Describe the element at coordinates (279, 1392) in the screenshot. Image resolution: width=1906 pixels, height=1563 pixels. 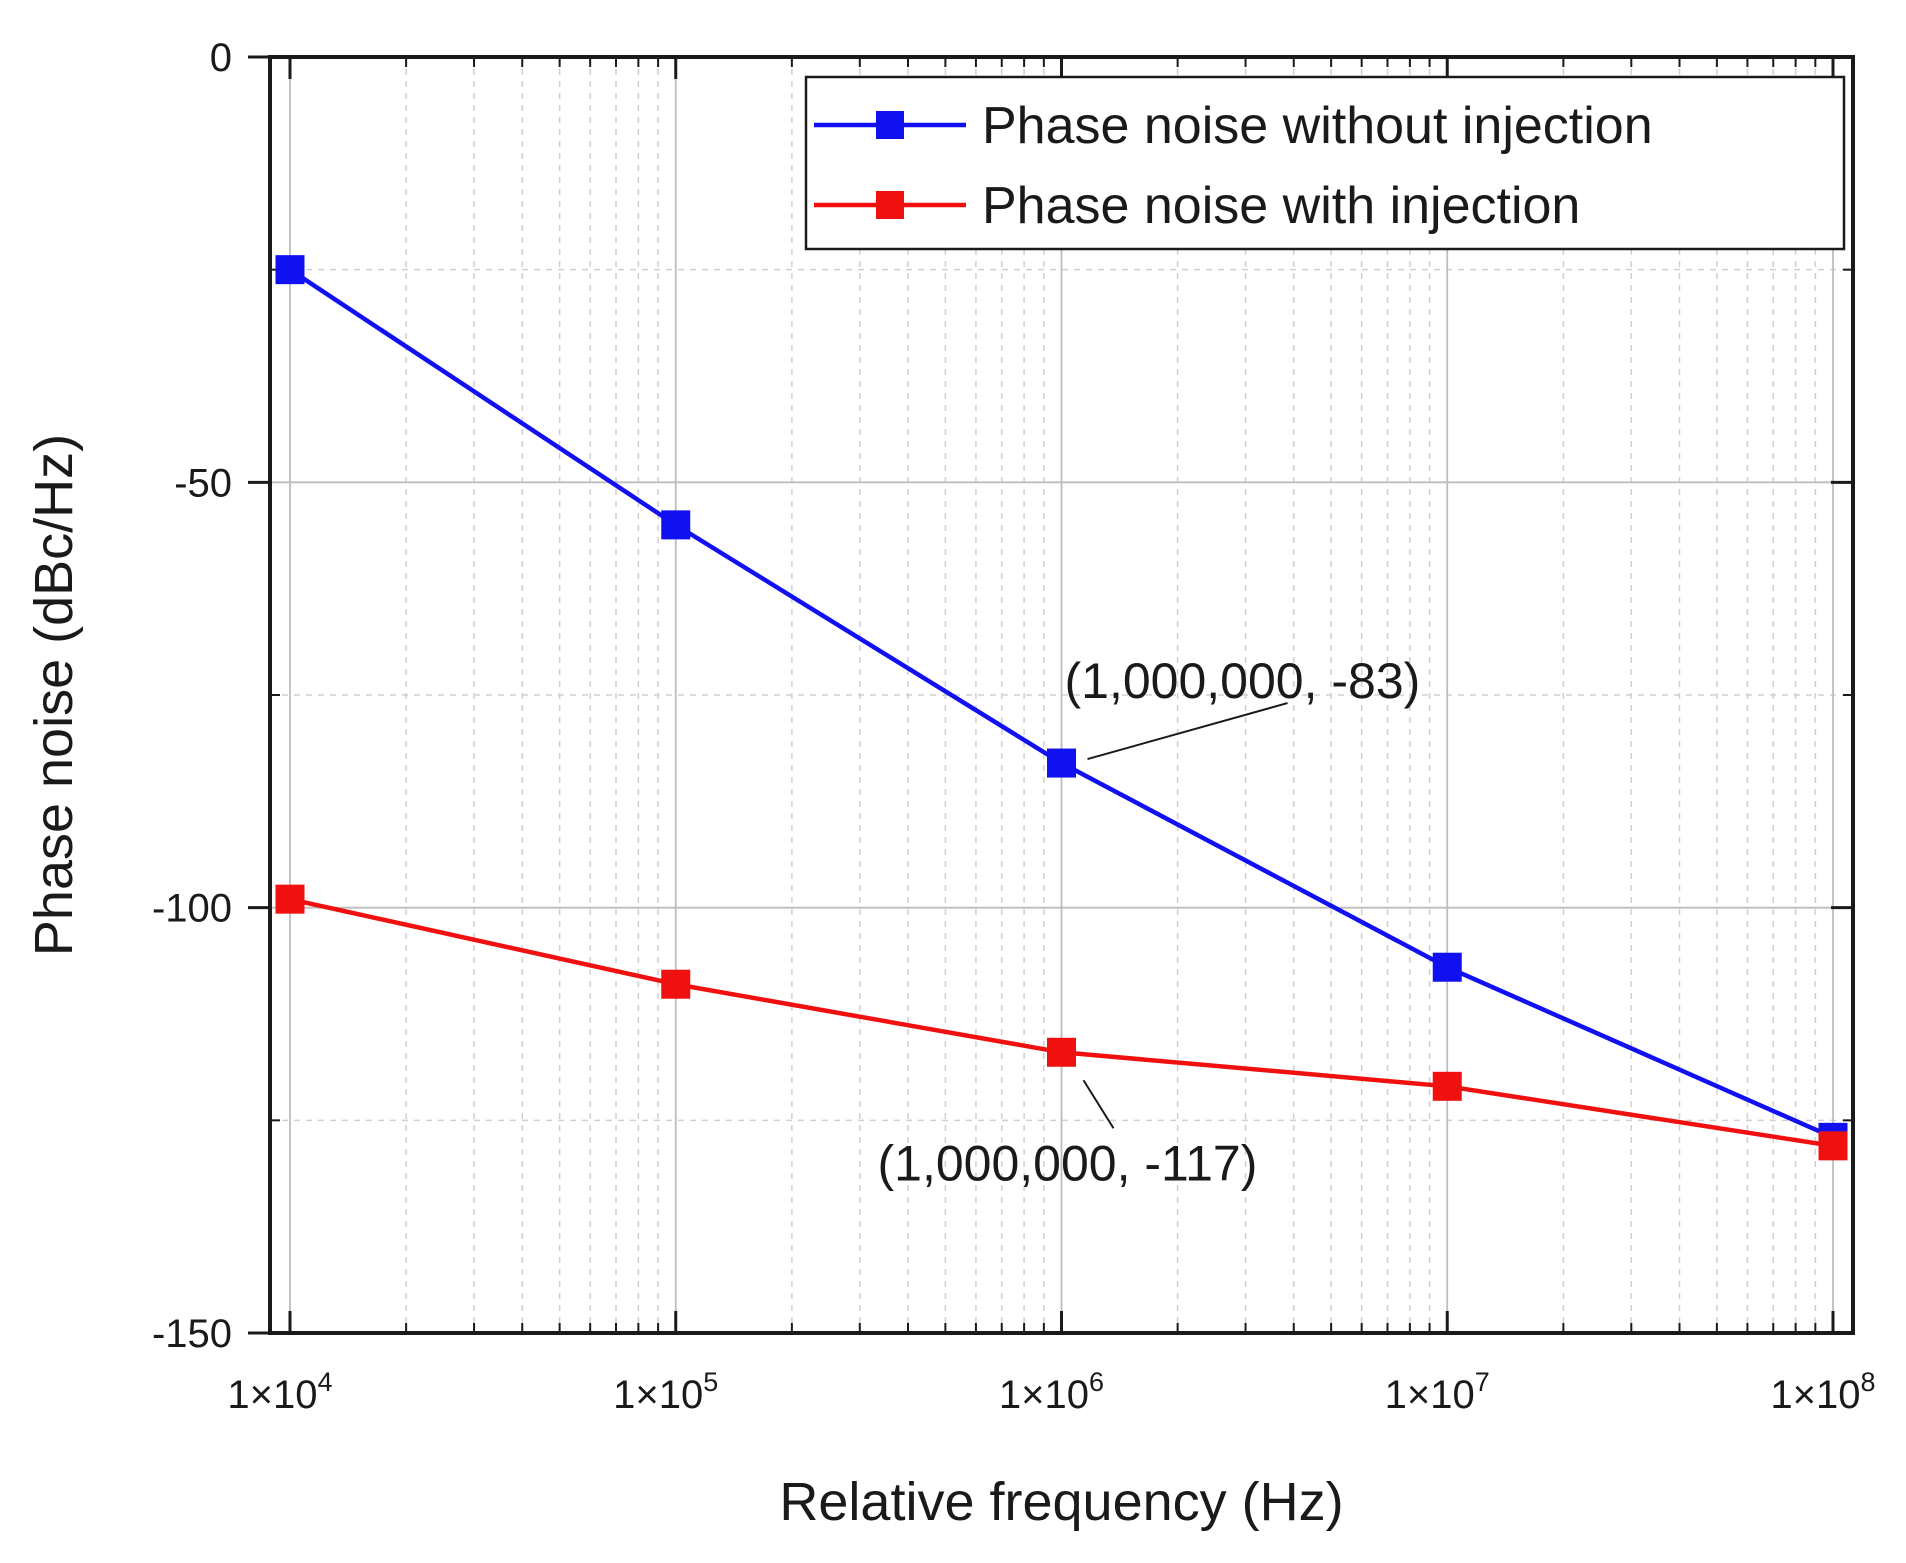
I see `x-tick-label: 1×10⁴` at that location.